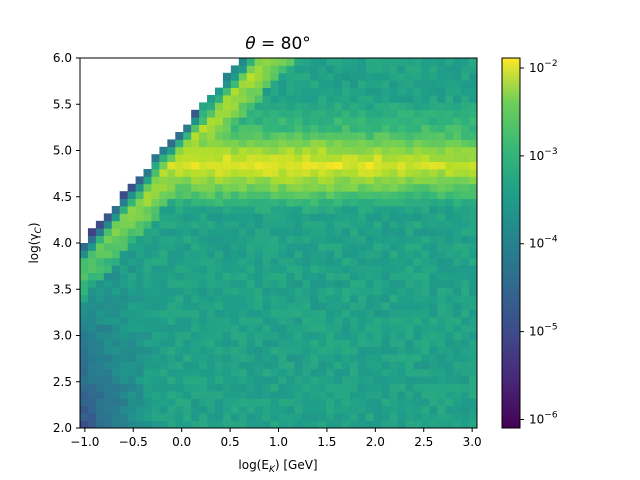  I want to click on x-tick-label: 2.0, so click(375, 442).